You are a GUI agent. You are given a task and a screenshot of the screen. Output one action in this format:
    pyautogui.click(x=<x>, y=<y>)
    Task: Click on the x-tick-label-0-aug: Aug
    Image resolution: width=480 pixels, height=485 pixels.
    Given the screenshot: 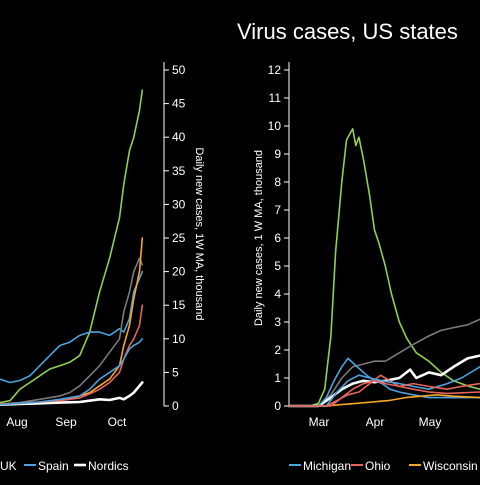 What is the action you would take?
    pyautogui.click(x=16, y=422)
    